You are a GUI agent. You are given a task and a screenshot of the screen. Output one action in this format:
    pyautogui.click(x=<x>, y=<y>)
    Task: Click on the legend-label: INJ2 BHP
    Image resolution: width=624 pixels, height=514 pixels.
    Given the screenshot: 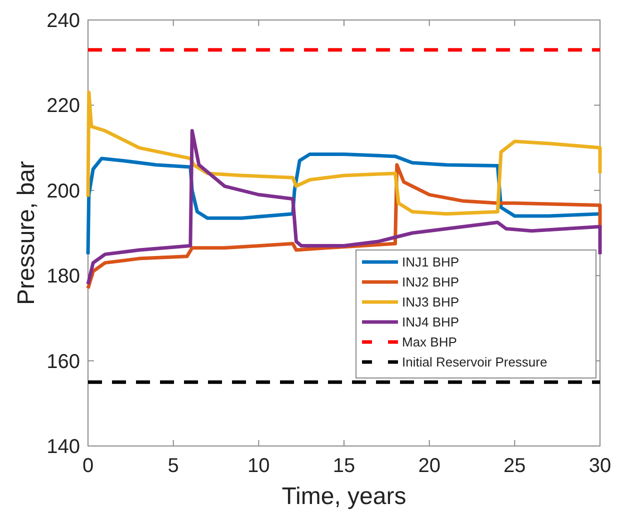 What is the action you would take?
    pyautogui.click(x=431, y=282)
    